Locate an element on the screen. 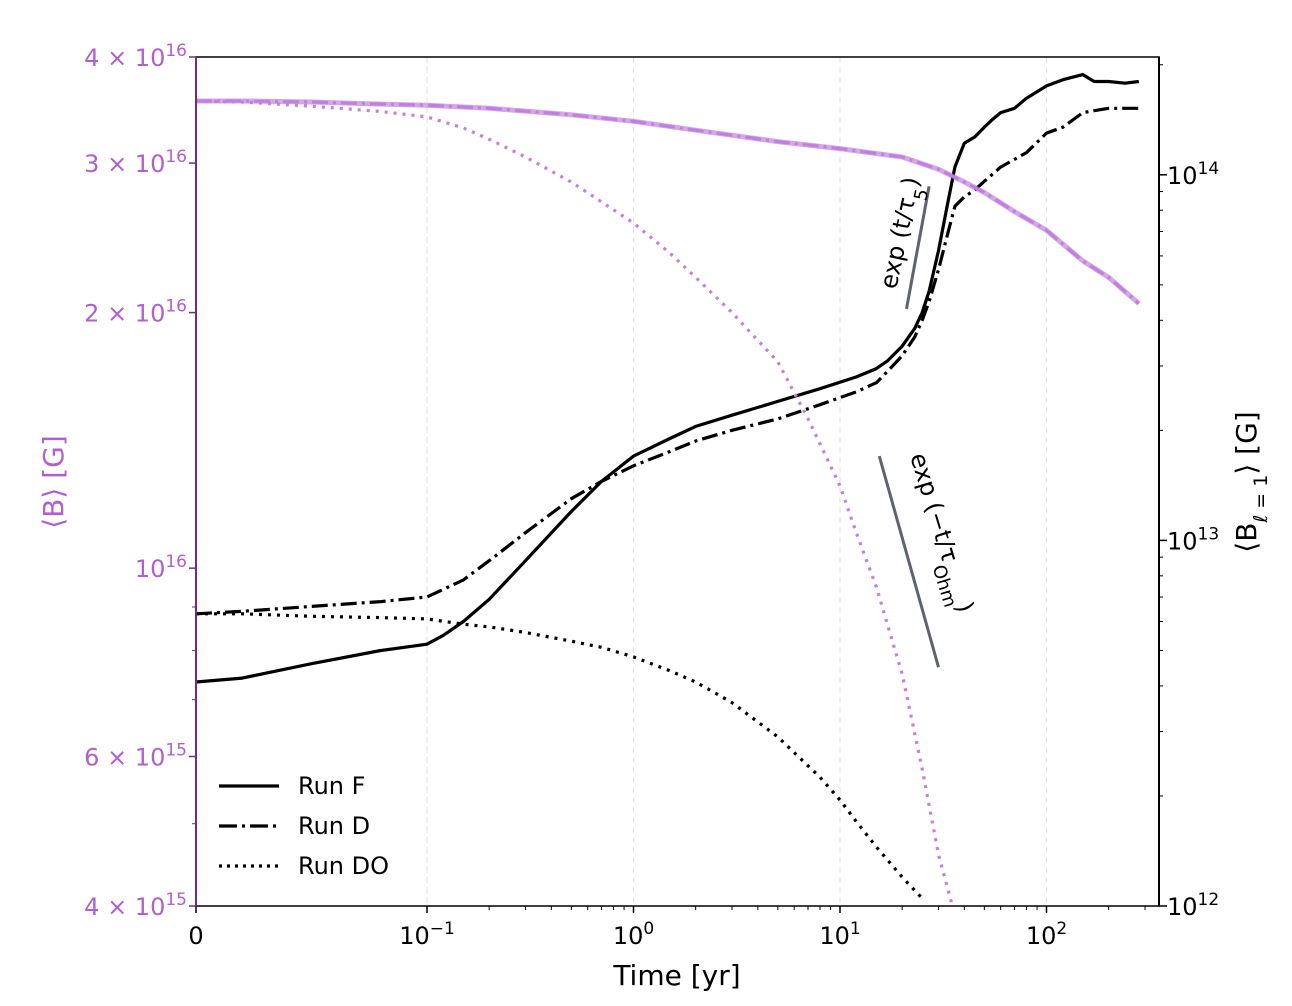 This screenshot has height=1006, width=1292. legend: Run F Run D Run DO is located at coordinates (304, 826).